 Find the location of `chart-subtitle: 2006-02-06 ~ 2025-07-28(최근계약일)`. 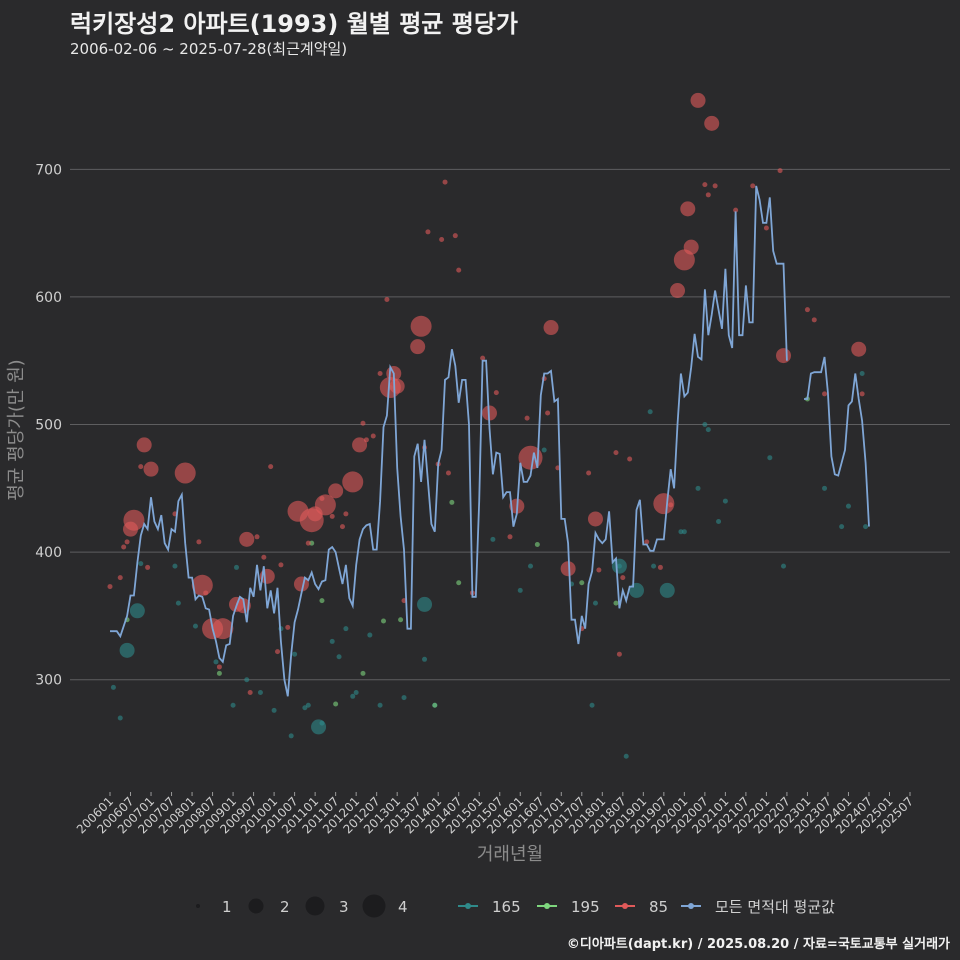

chart-subtitle: 2006-02-06 ~ 2025-07-28(최근계약일) is located at coordinates (209, 49).